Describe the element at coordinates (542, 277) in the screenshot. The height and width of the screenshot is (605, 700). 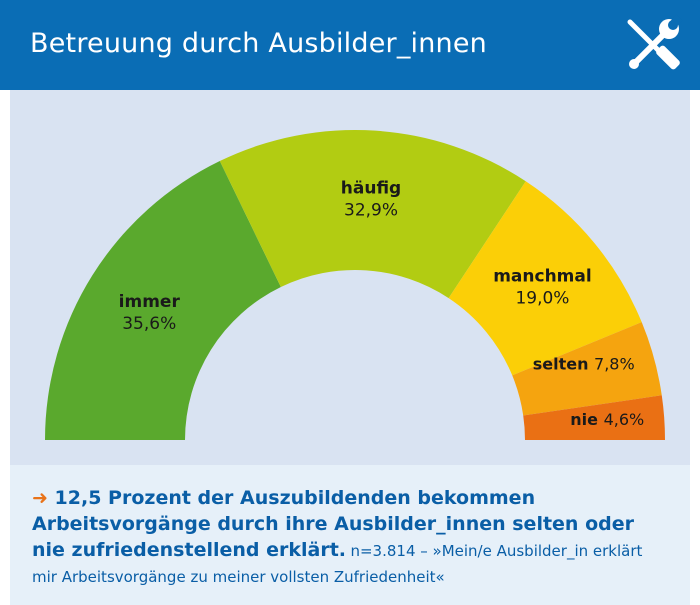
I see `slice-label-manchmal: manchmal` at that location.